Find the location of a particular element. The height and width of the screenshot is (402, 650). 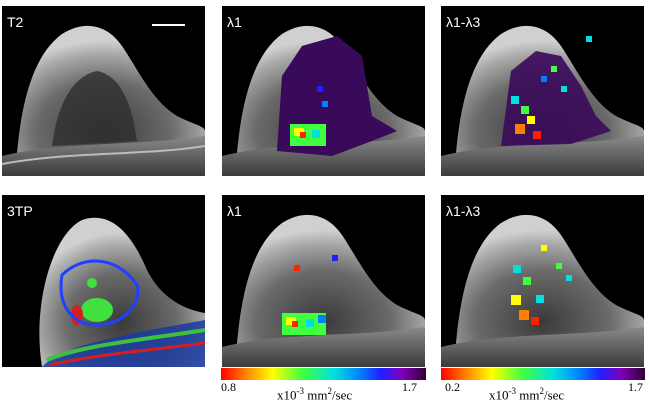

panel-lambda1-3-top: λ1-λ3 is located at coordinates (542, 91).